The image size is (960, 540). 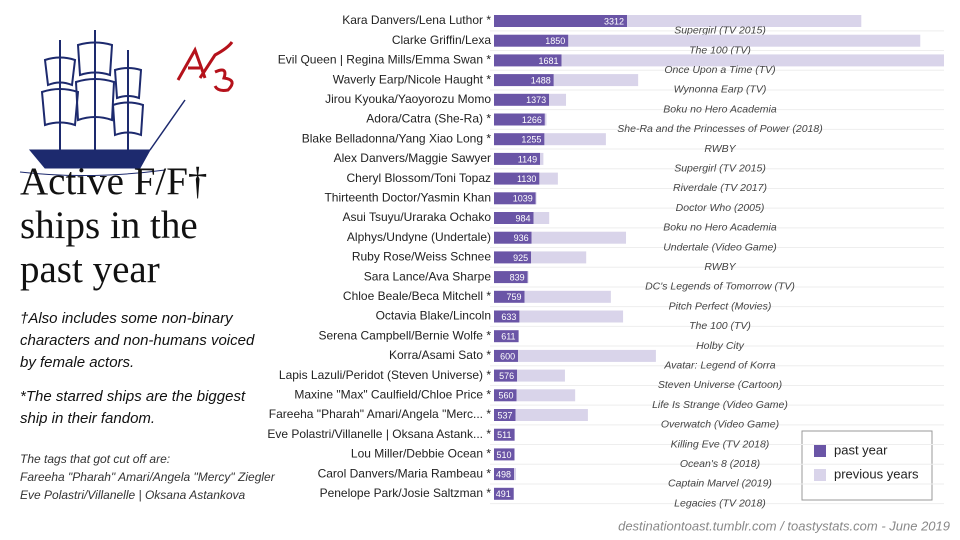 I want to click on fandom-label: Life Is Strange (Video Game), so click(x=720, y=405).